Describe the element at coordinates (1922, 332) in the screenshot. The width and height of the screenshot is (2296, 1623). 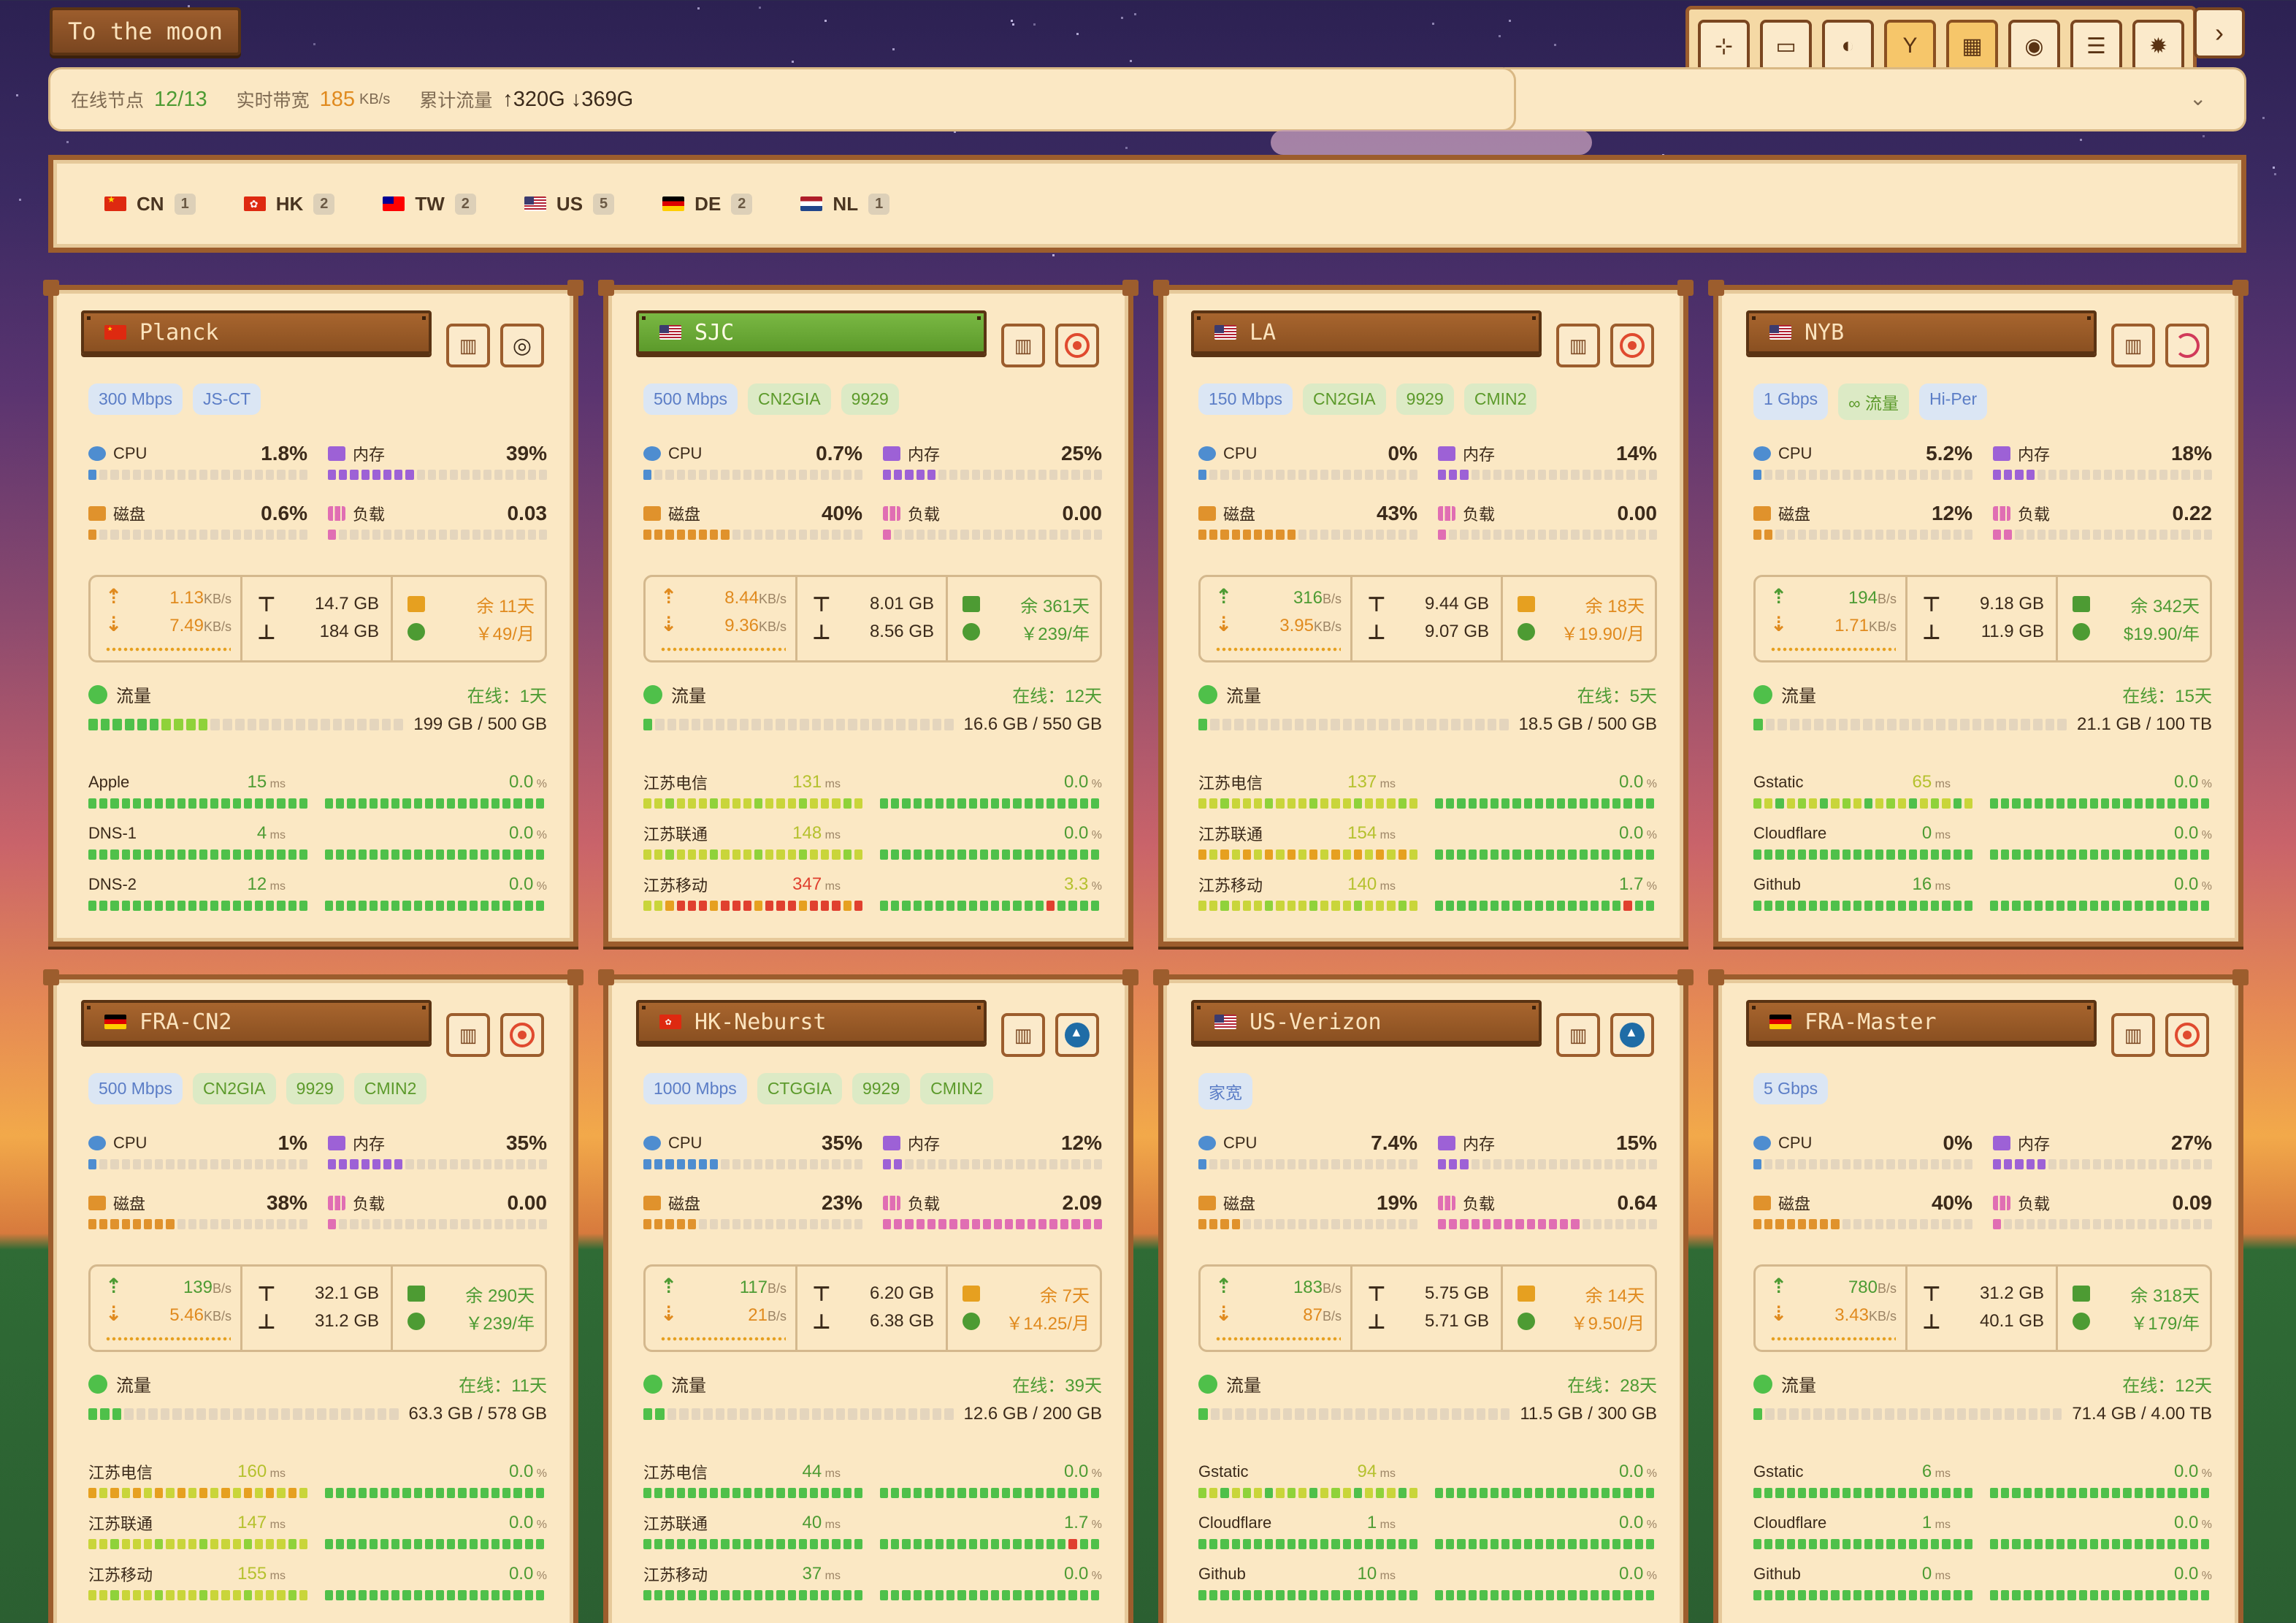
I see `server-name-plate: NYB` at that location.